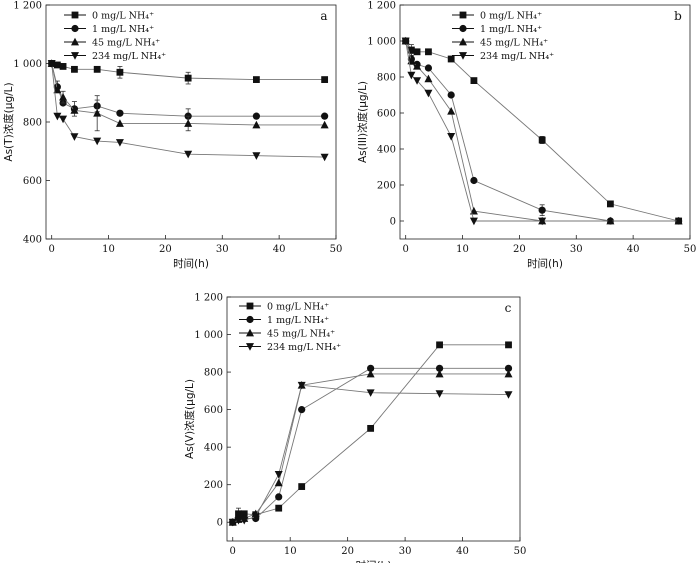  I want to click on y-tick-label: 1 200, so click(208, 298).